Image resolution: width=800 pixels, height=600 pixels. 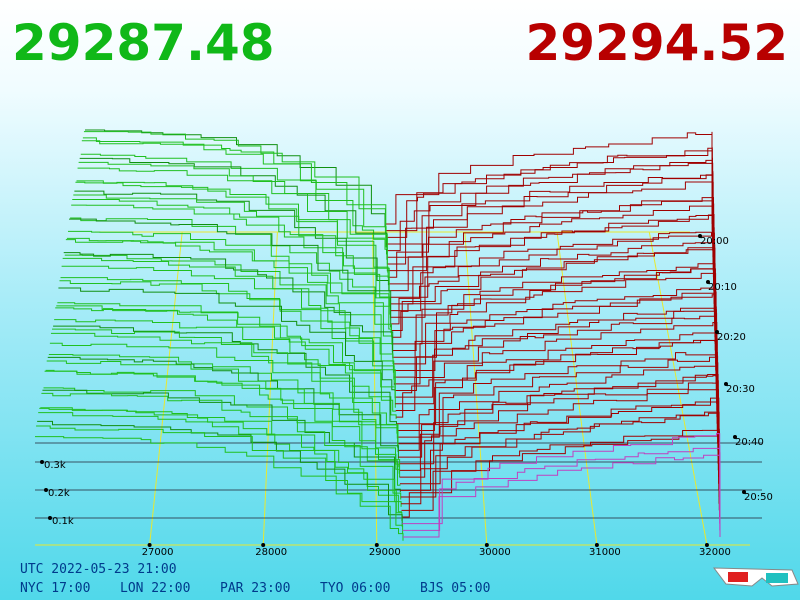 I want to click on price-label: 31000, so click(x=605, y=552).